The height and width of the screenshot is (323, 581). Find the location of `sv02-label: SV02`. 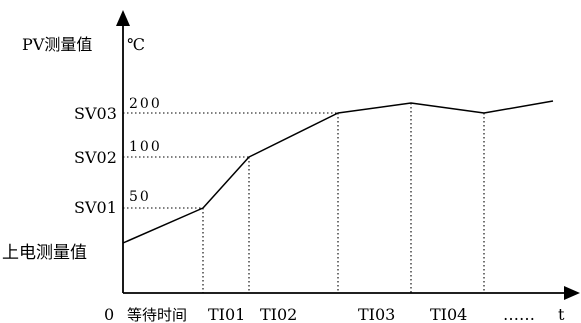

sv02-label: SV02 is located at coordinates (95, 157).